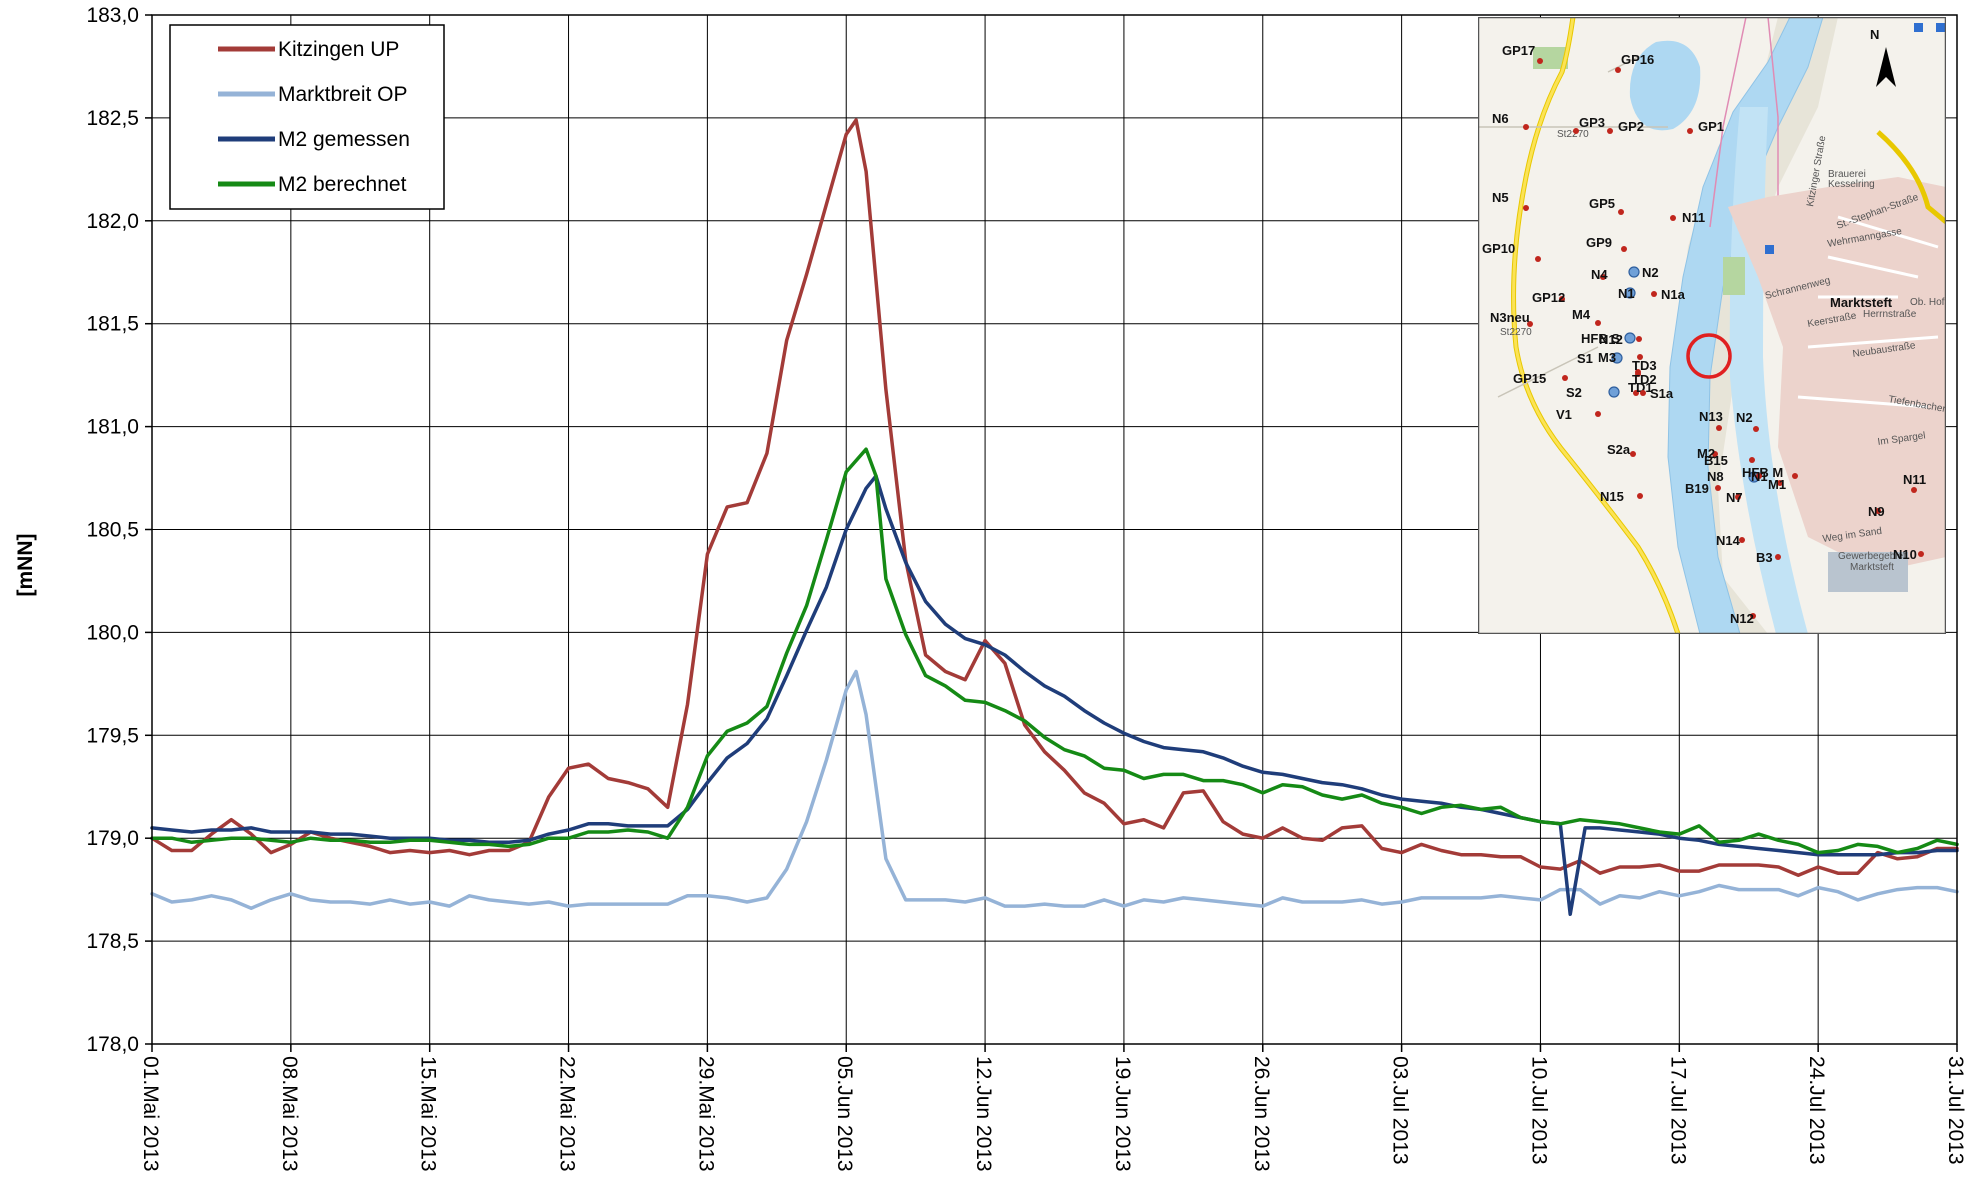  Describe the element at coordinates (289, 1114) in the screenshot. I see `x-tick-label: 08.Mai 2013` at that location.